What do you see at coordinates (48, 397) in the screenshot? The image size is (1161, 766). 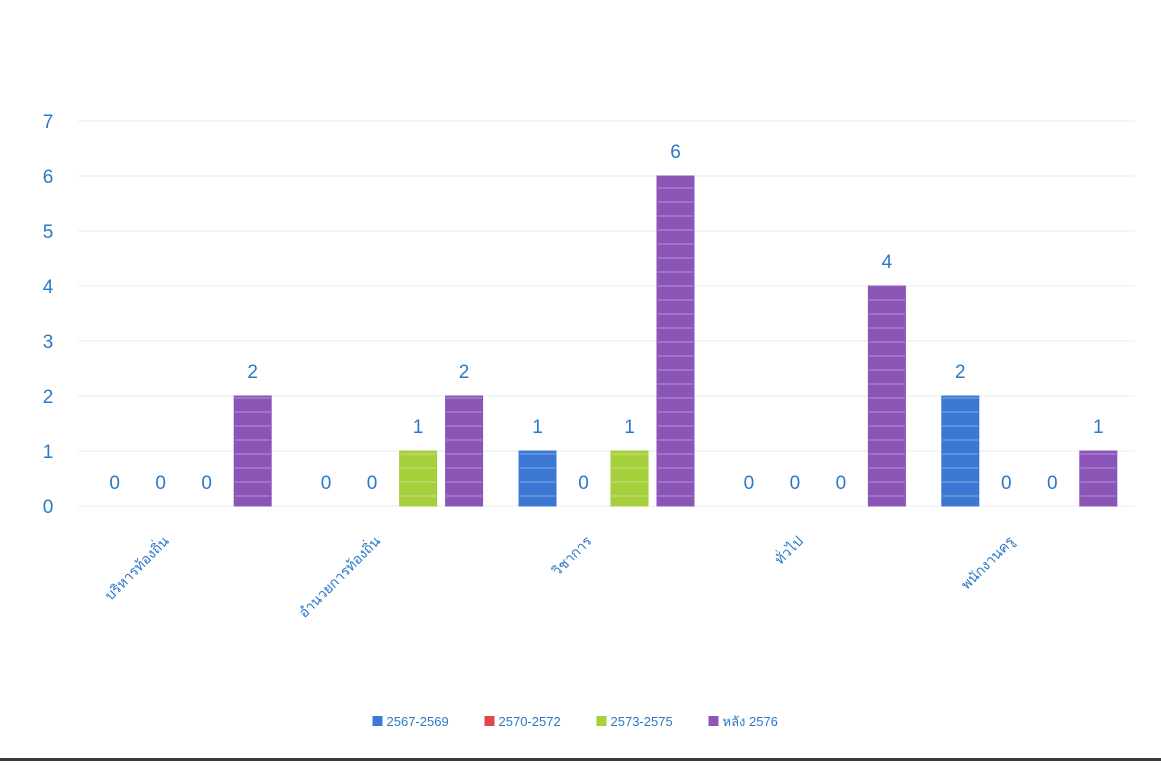 I see `y-tick-label: 2` at bounding box center [48, 397].